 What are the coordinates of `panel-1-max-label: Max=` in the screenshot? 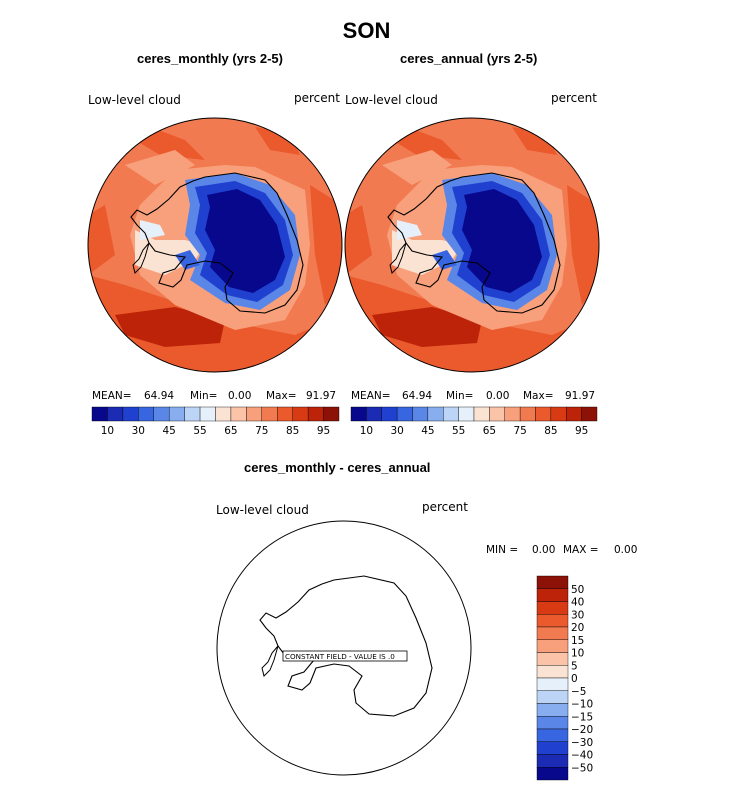 It's located at (281, 396).